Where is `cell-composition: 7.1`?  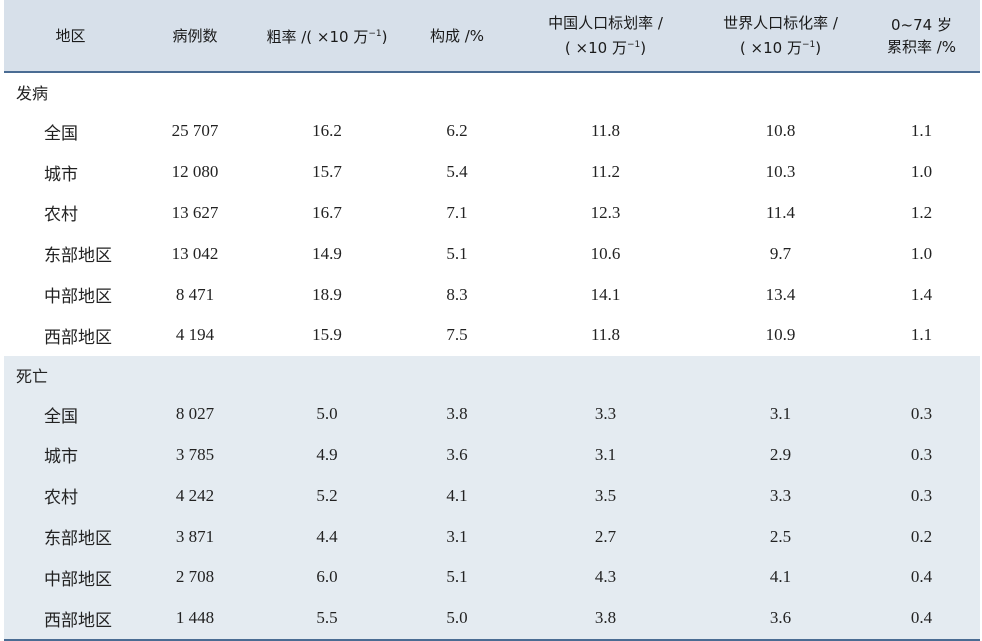
cell-composition: 7.1 is located at coordinates (457, 212).